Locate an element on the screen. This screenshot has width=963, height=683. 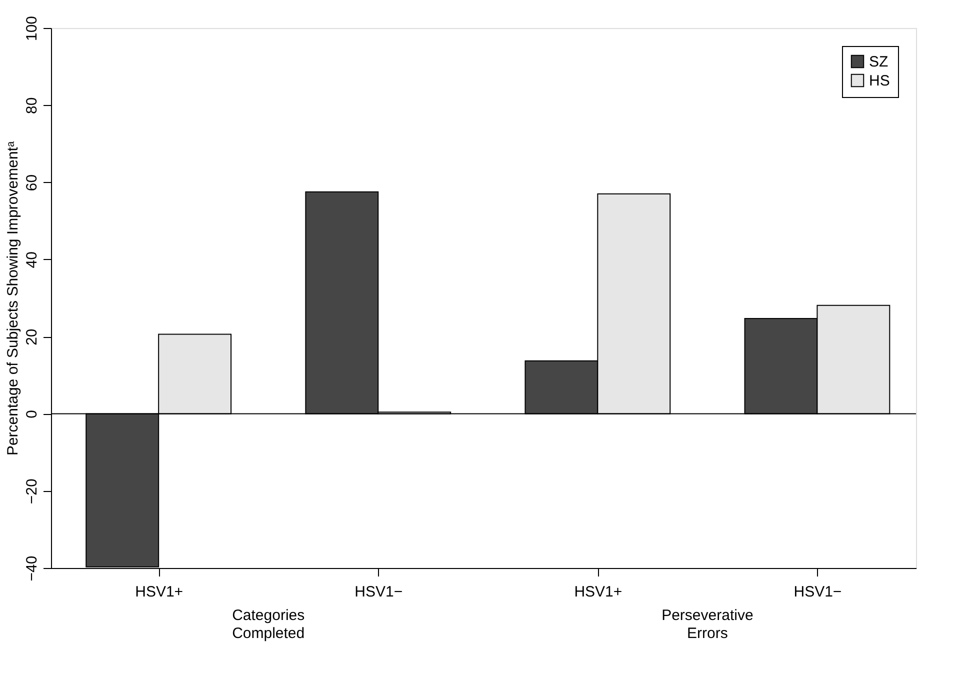
y-tick-label: 0 is located at coordinates (32, 414).